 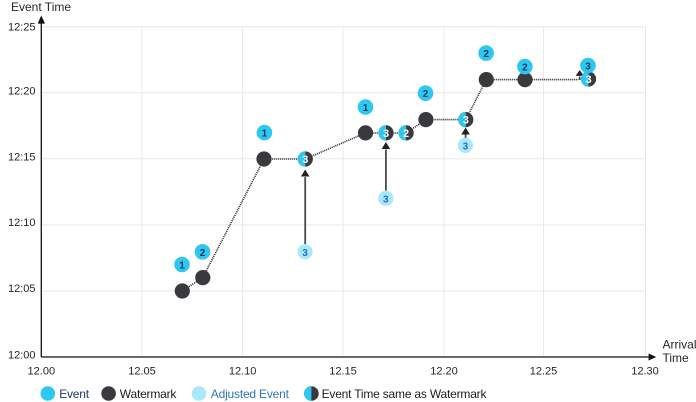 I want to click on svg-text: 12.10, so click(x=243, y=372).